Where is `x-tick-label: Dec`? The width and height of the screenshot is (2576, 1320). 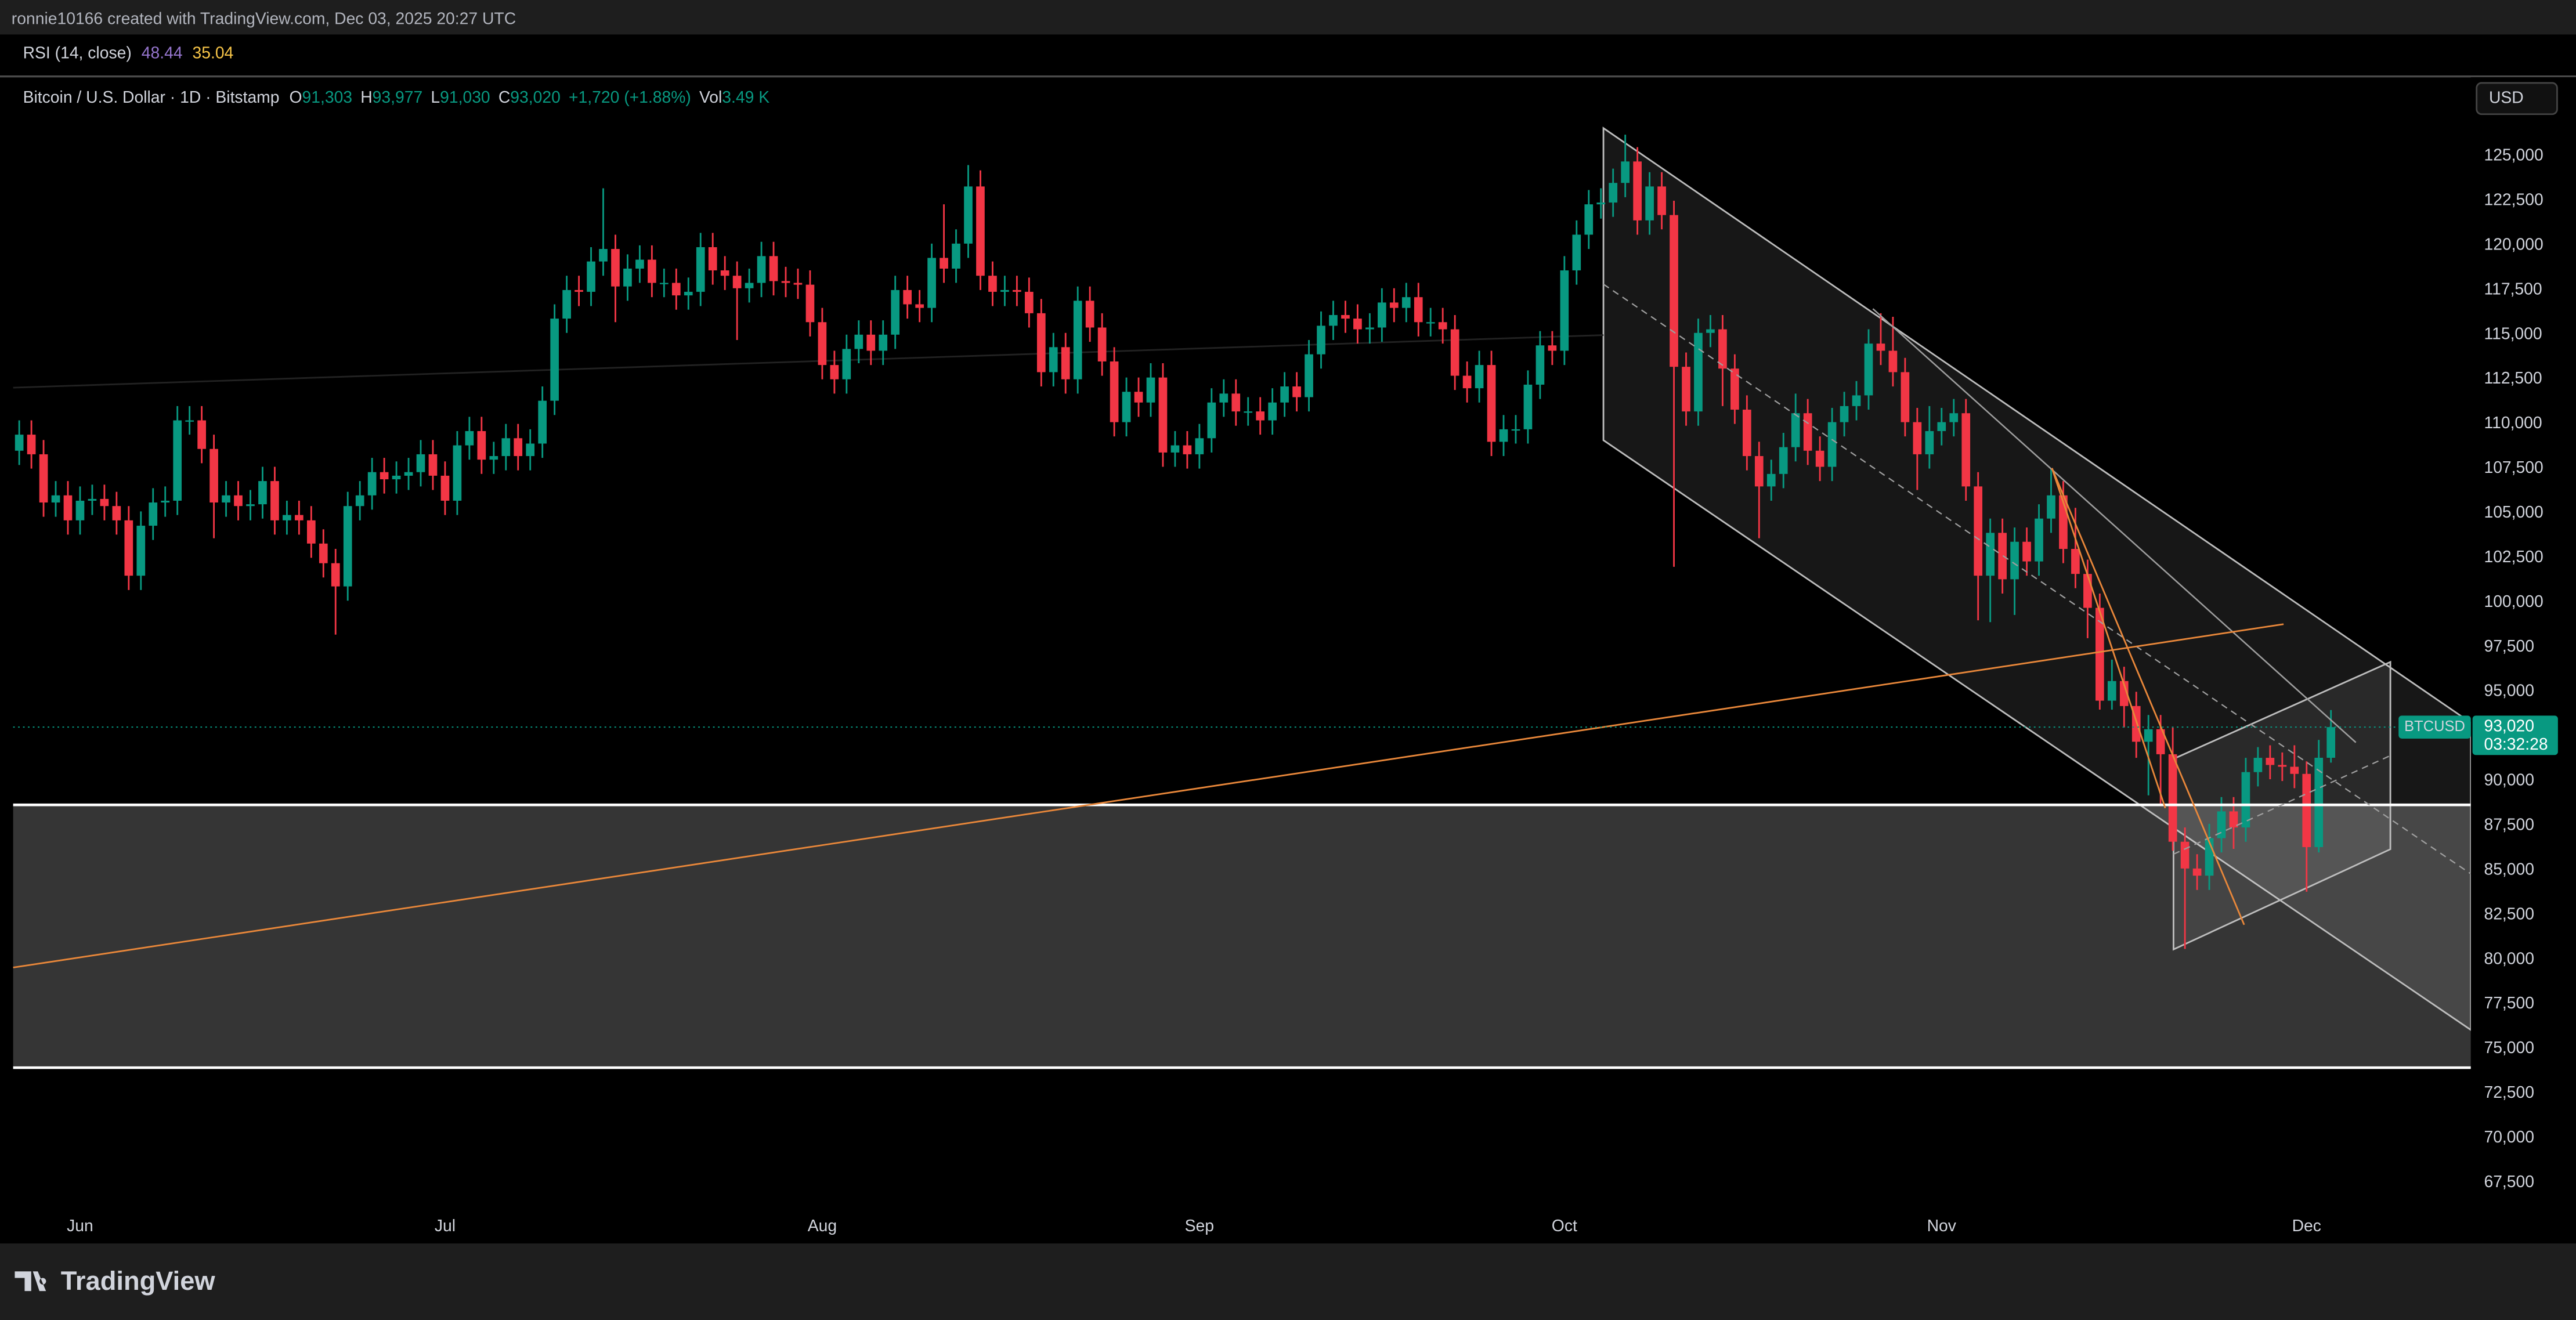 x-tick-label: Dec is located at coordinates (2306, 1225).